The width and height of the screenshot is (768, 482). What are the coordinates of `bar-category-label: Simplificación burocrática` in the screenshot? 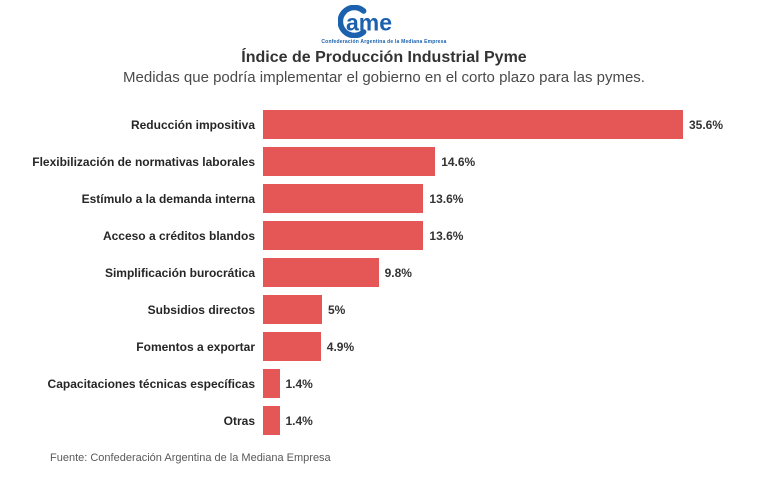 It's located at (179, 272).